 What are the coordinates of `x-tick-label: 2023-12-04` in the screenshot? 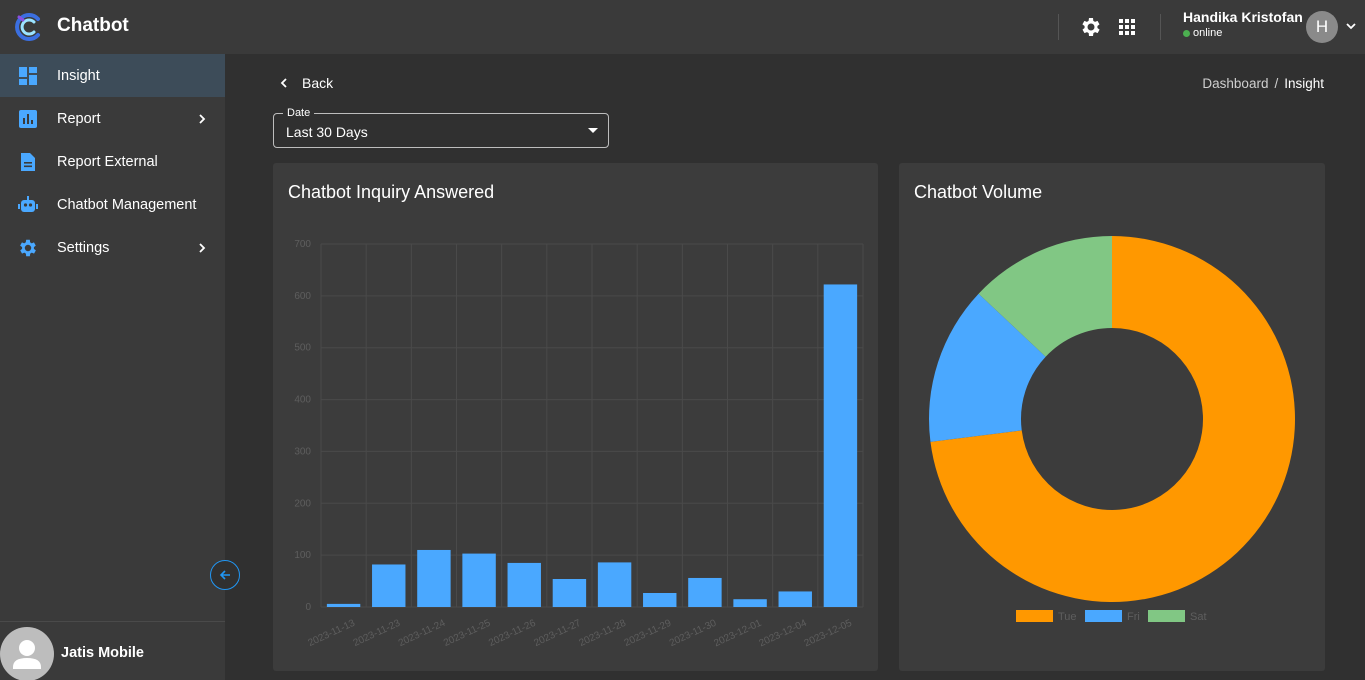 It's located at (783, 634).